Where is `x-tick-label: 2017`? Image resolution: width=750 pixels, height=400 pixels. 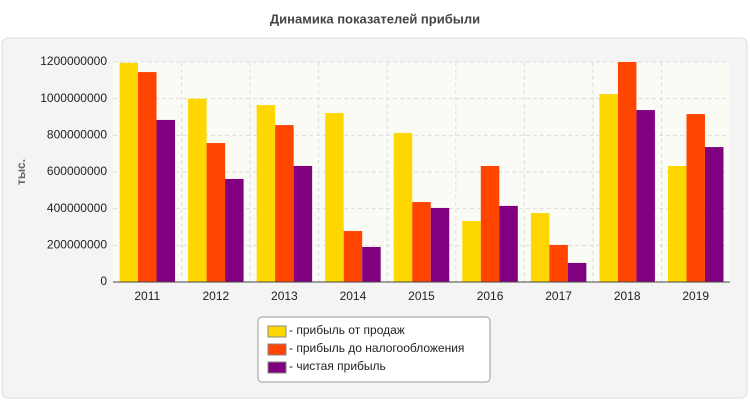
x-tick-label: 2017 is located at coordinates (558, 296).